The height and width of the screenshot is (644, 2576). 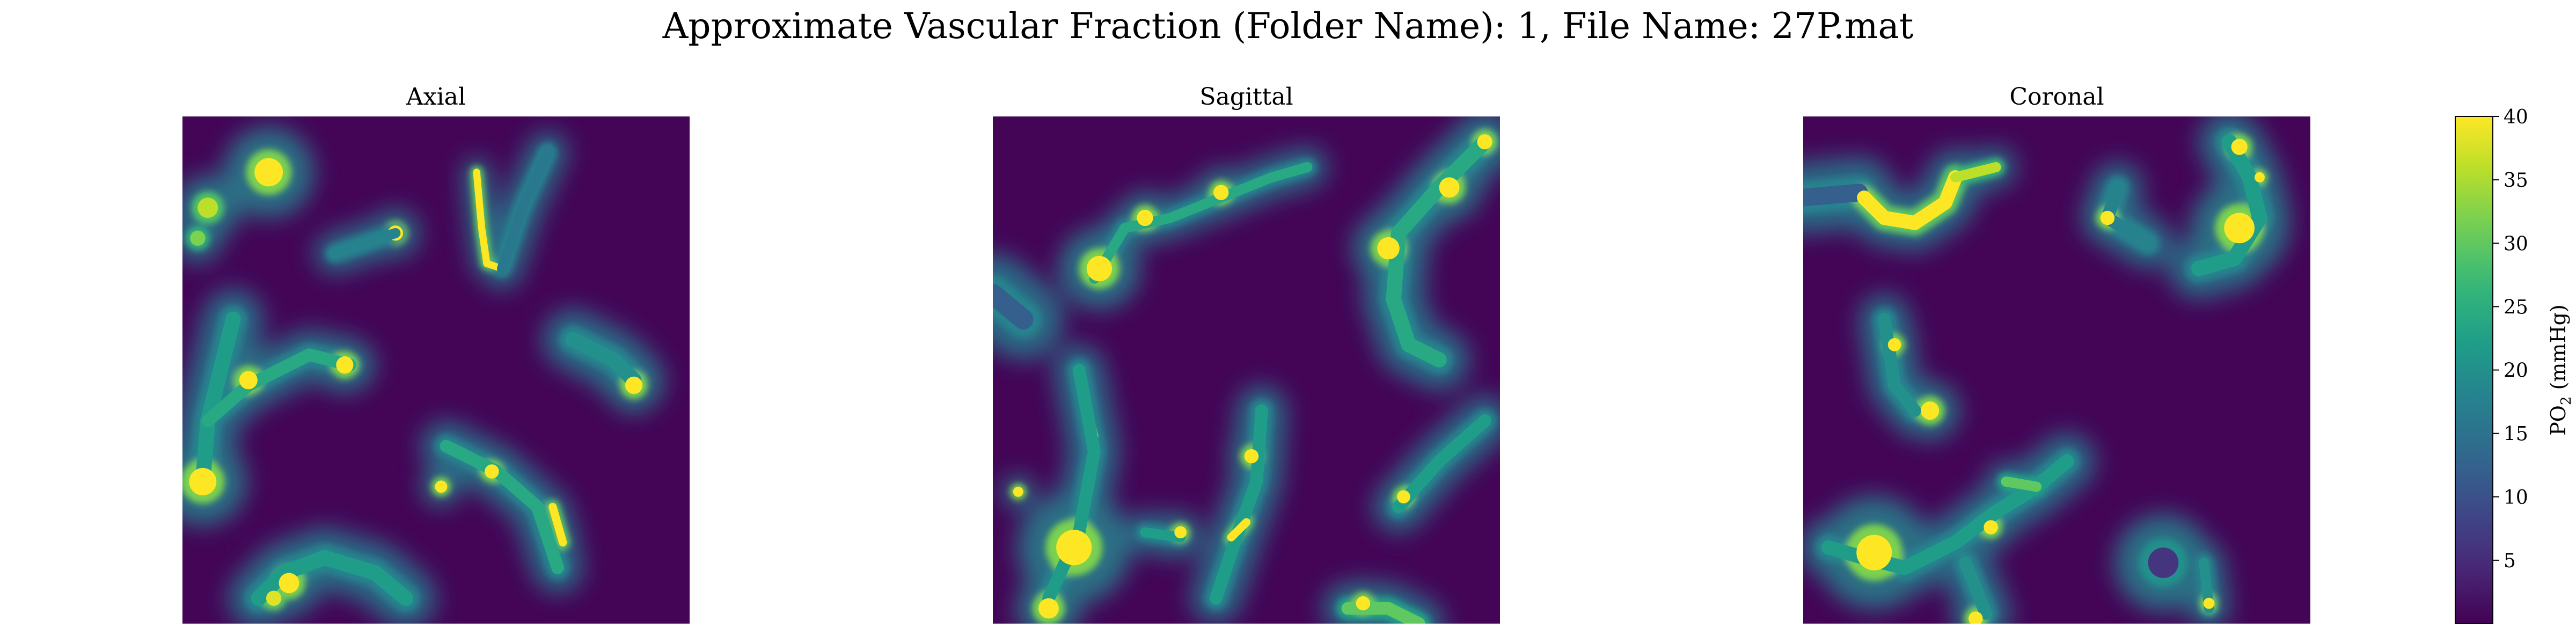 What do you see at coordinates (436, 97) in the screenshot?
I see `panel-title: Axial` at bounding box center [436, 97].